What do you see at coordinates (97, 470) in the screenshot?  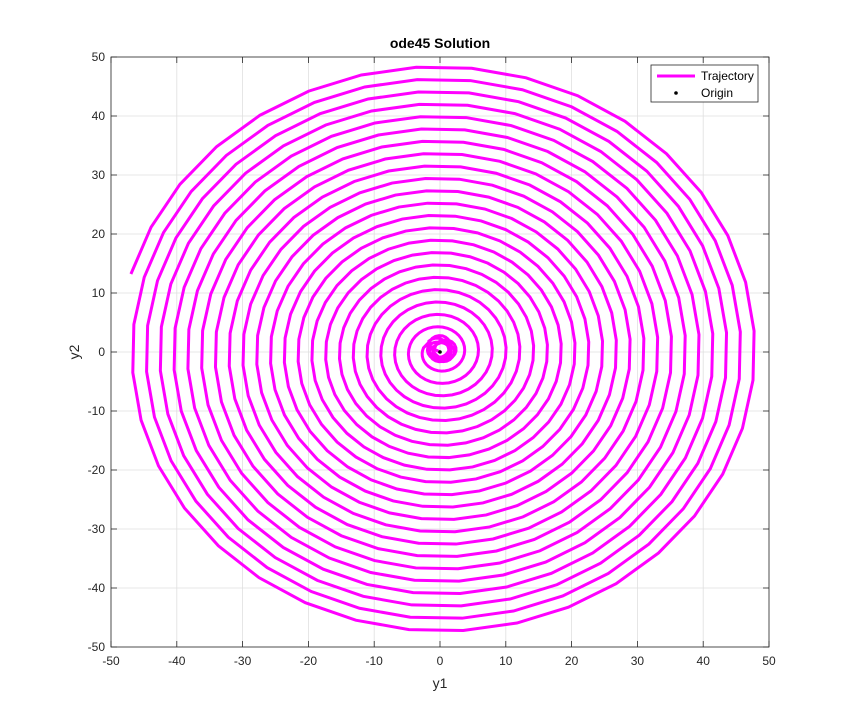 I see `y-tick-label-3: -20` at bounding box center [97, 470].